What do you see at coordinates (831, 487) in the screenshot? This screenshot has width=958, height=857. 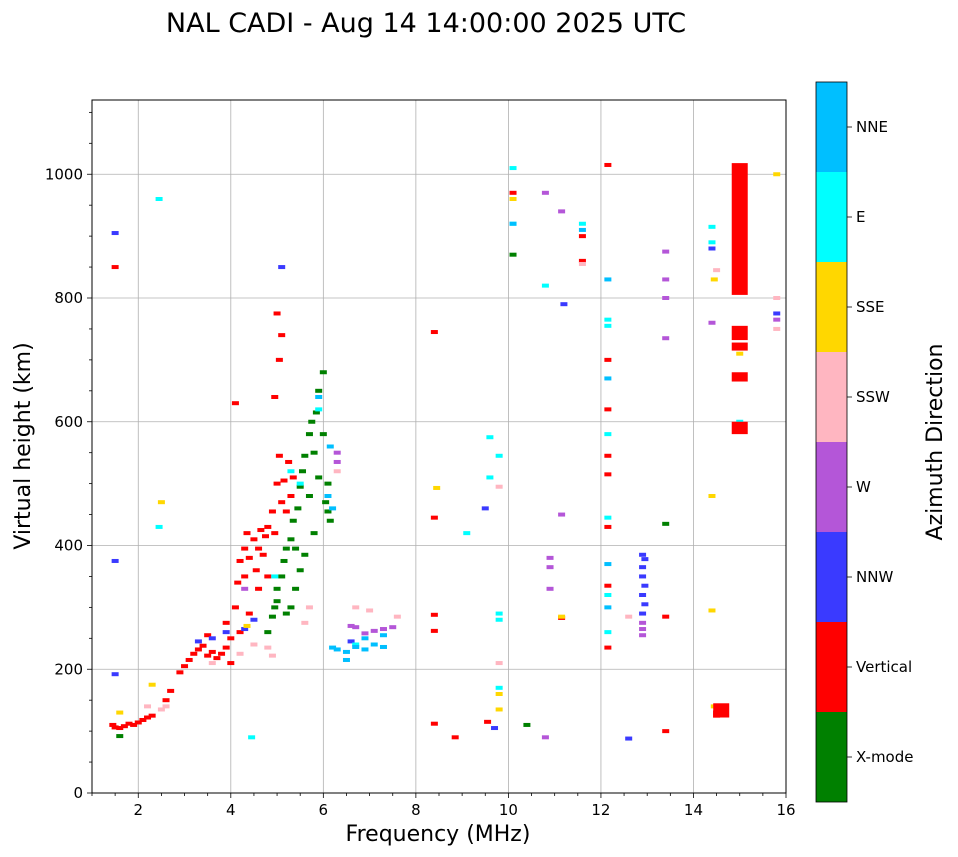 I see `colorbar-swatch-w` at bounding box center [831, 487].